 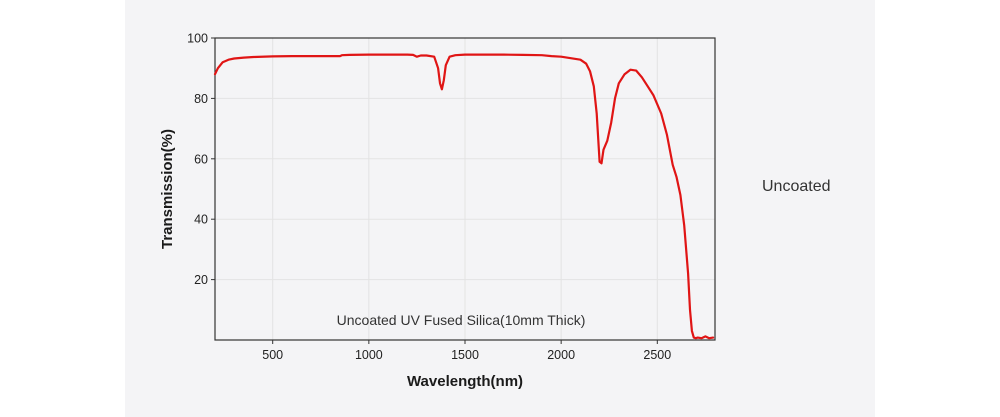 I want to click on y-tick-label: 60, so click(x=201, y=159).